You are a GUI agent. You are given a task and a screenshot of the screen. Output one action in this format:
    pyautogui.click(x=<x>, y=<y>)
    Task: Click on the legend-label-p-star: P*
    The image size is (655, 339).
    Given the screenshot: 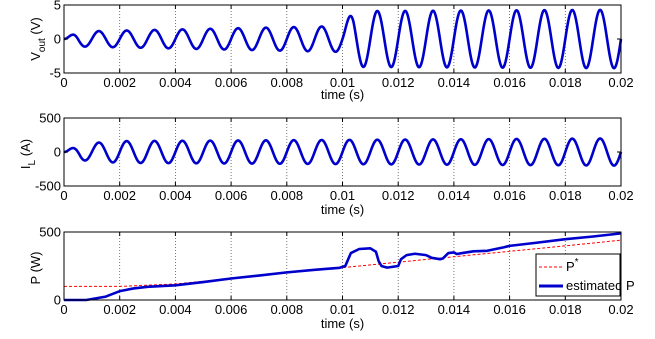 What is the action you would take?
    pyautogui.click(x=572, y=265)
    